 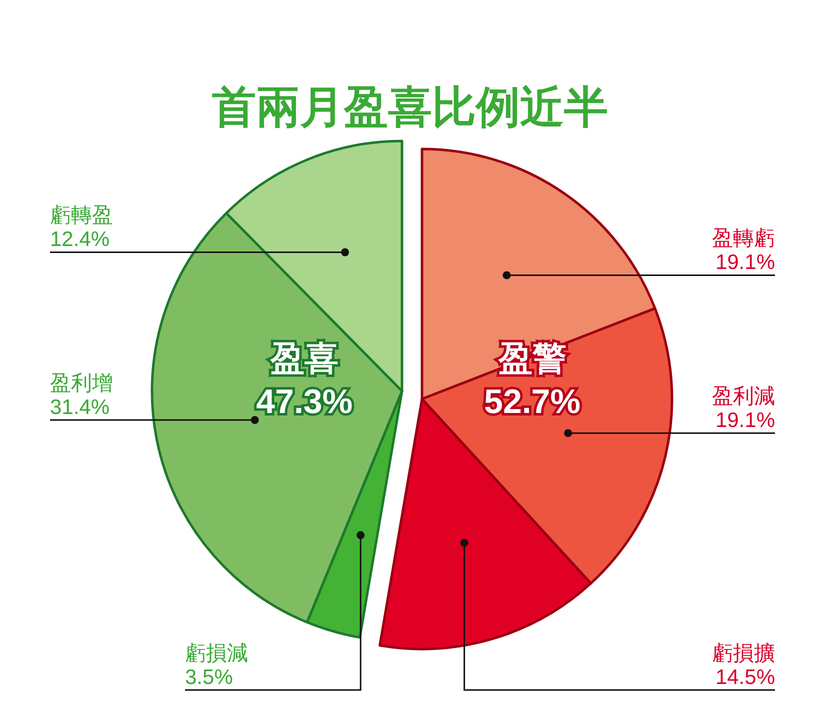 What do you see at coordinates (303, 359) in the screenshot?
I see `text: 盈喜` at bounding box center [303, 359].